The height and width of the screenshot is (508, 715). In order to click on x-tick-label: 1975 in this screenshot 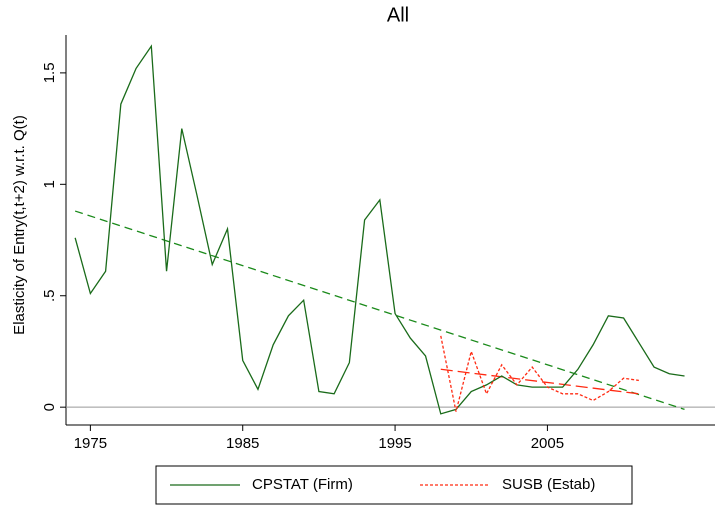, I will do `click(90, 443)`.